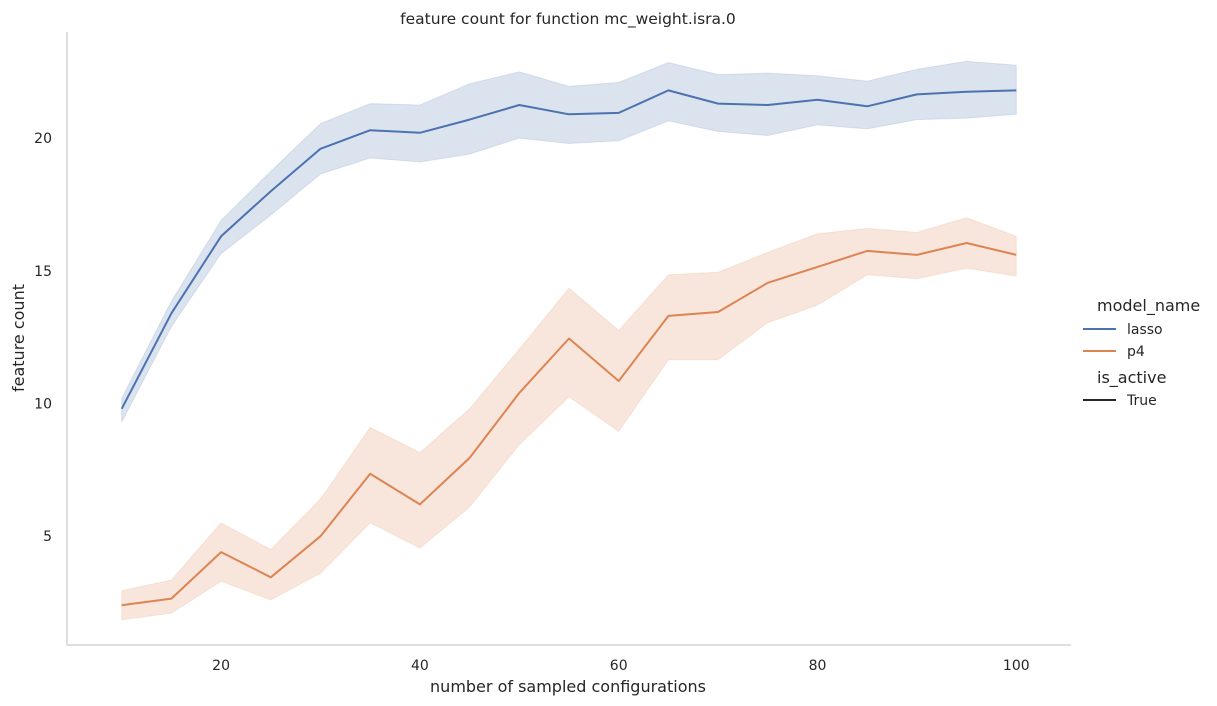  I want to click on x-axis-label: number of sampled configurations, so click(568, 686).